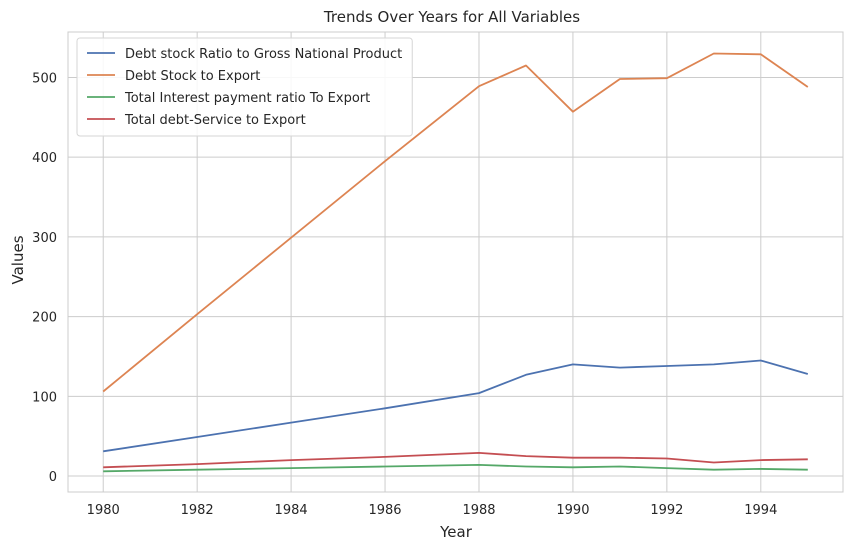 The image size is (854, 550). Describe the element at coordinates (44, 238) in the screenshot. I see `y-tick-label: 300` at that location.